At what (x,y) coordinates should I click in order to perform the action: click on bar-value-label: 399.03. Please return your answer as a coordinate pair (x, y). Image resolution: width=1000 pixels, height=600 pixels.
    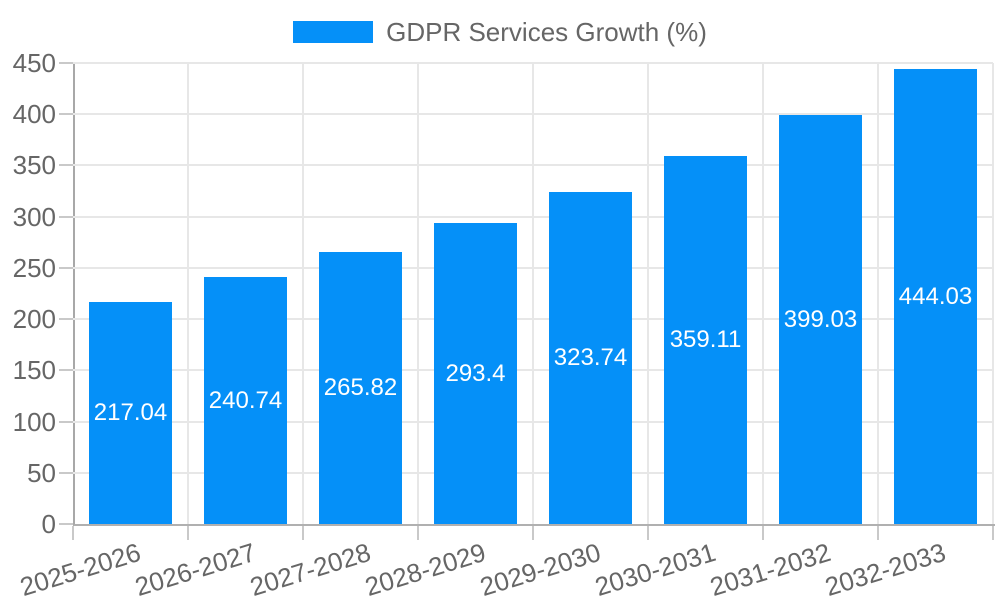
    Looking at the image, I should click on (820, 319).